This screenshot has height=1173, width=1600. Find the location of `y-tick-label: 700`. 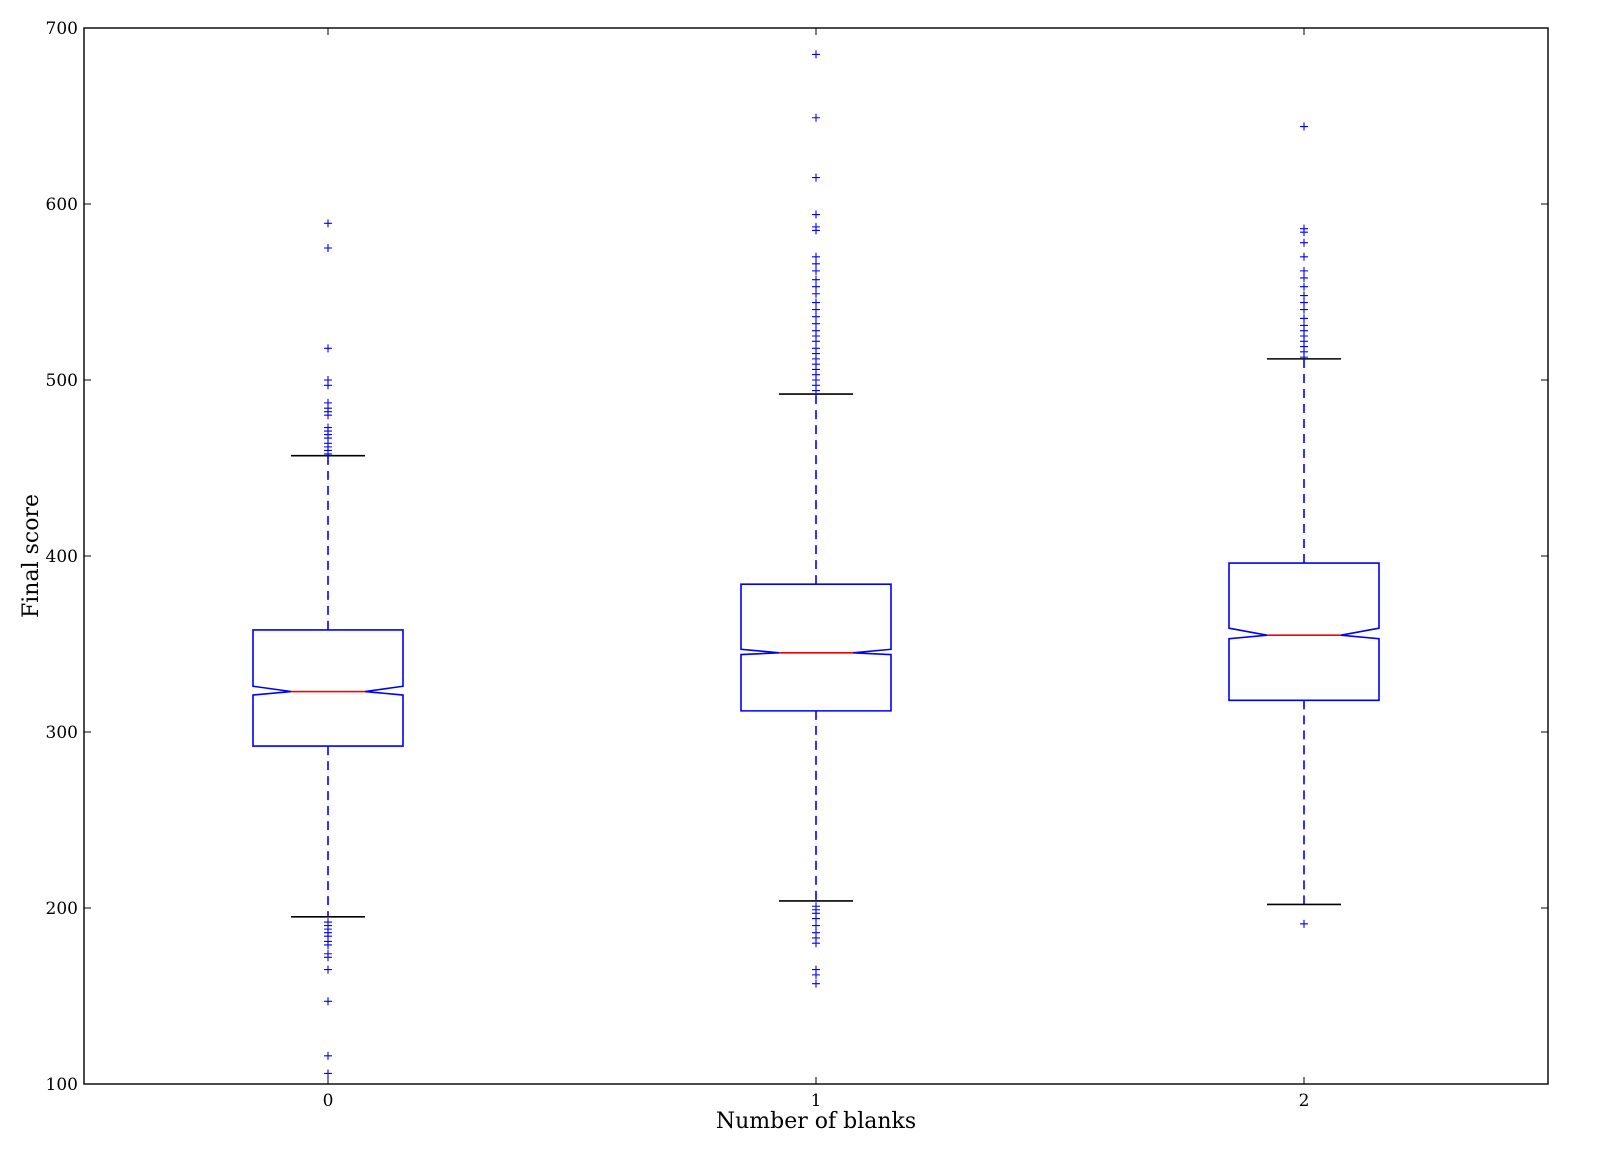

y-tick-label: 700 is located at coordinates (62, 29).